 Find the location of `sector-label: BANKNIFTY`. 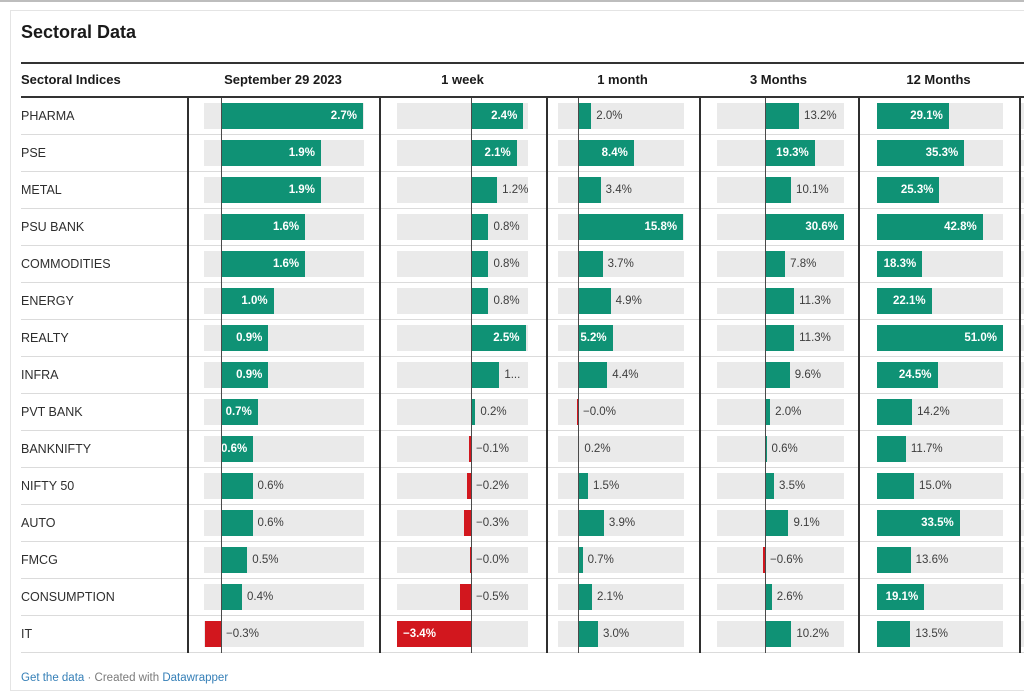

sector-label: BANKNIFTY is located at coordinates (56, 449).